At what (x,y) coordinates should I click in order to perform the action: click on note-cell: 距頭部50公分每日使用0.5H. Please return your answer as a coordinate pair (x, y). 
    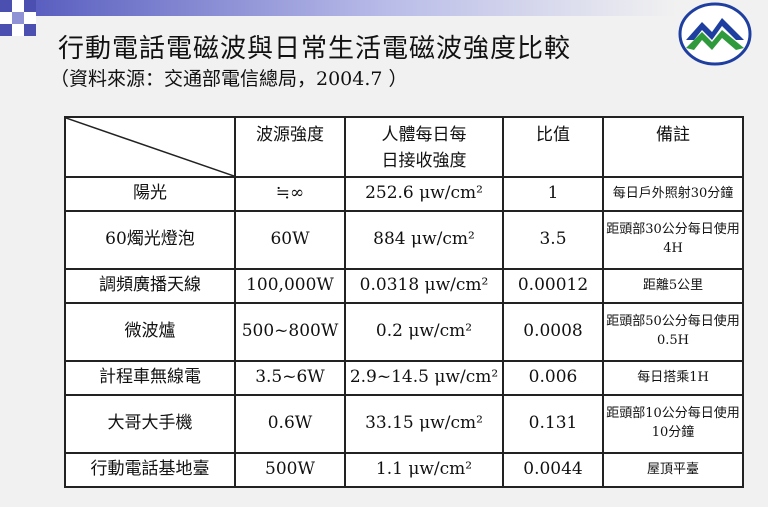
    Looking at the image, I should click on (673, 332).